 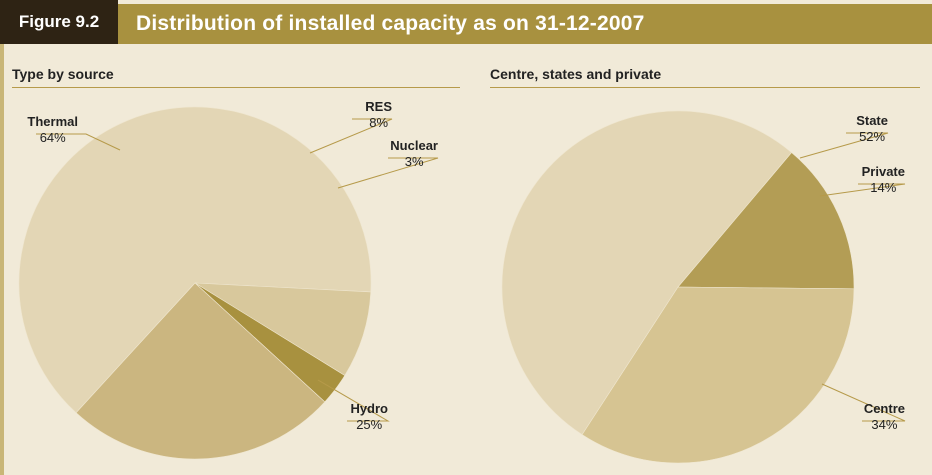 I want to click on slice-value-state: 52%, so click(x=872, y=136).